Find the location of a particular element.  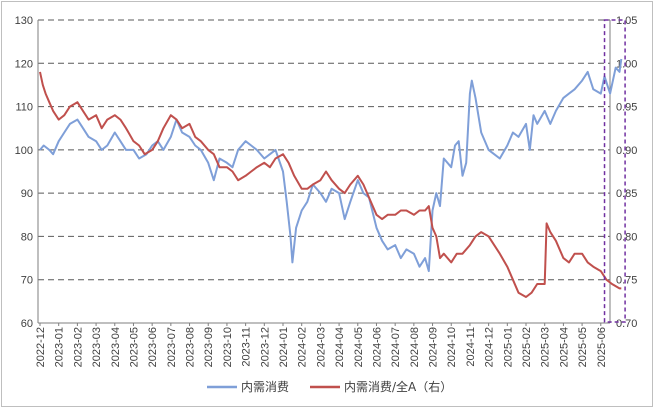

left-tick-label: 70 is located at coordinates (27, 281).